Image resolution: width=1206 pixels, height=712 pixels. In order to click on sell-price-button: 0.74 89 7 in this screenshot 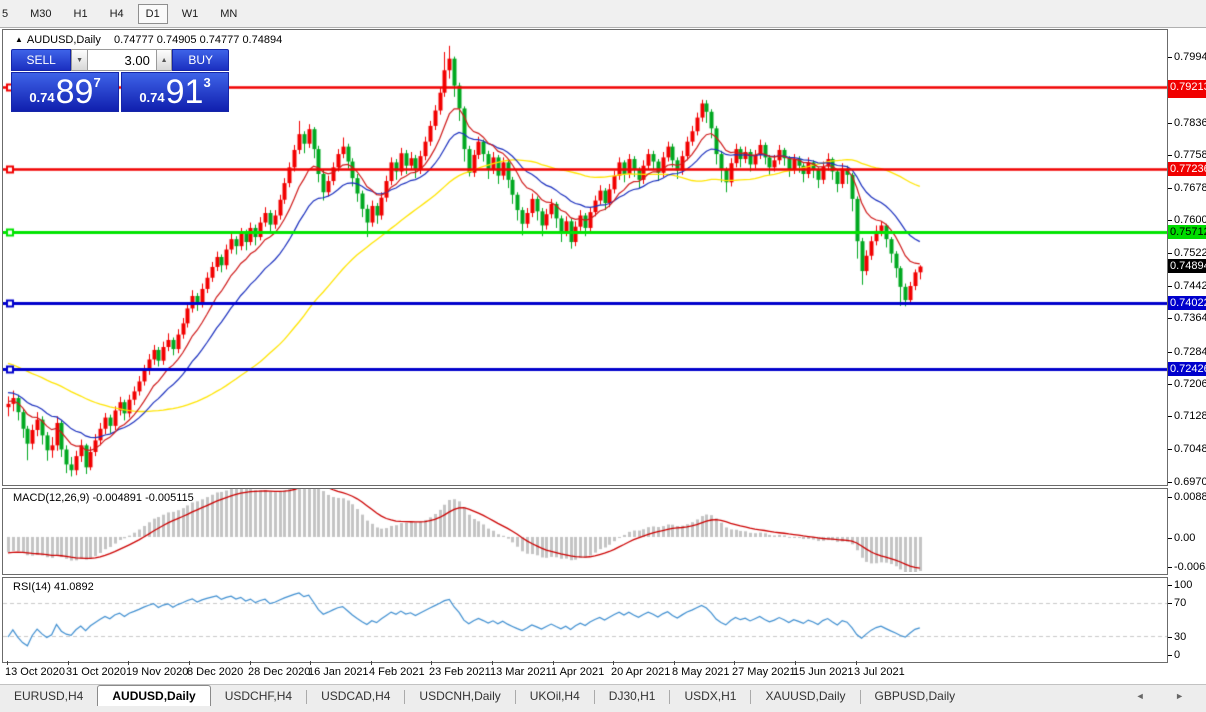, I will do `click(65, 92)`.